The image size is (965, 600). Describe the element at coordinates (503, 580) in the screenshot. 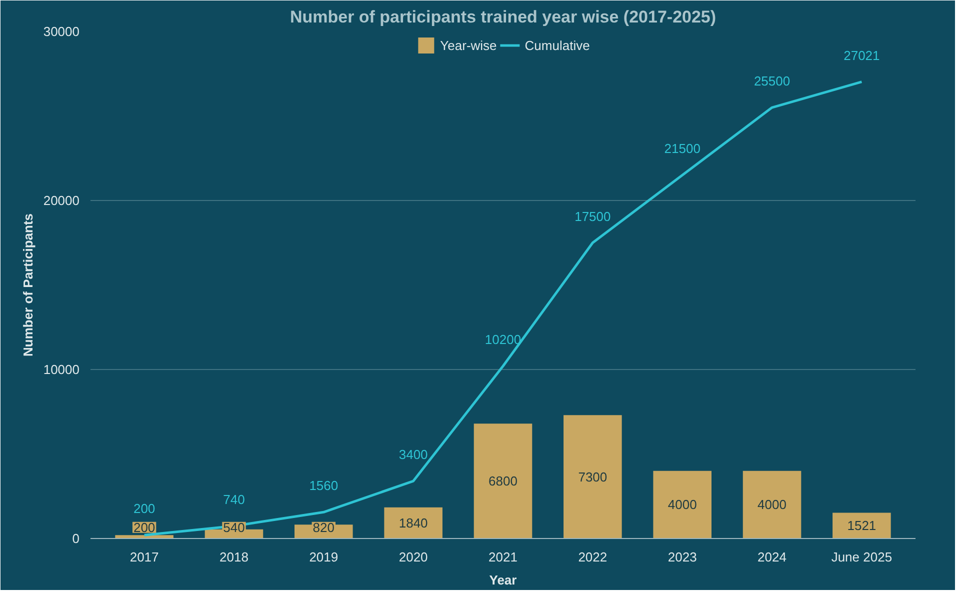

I see `x-axis-title: Year` at that location.